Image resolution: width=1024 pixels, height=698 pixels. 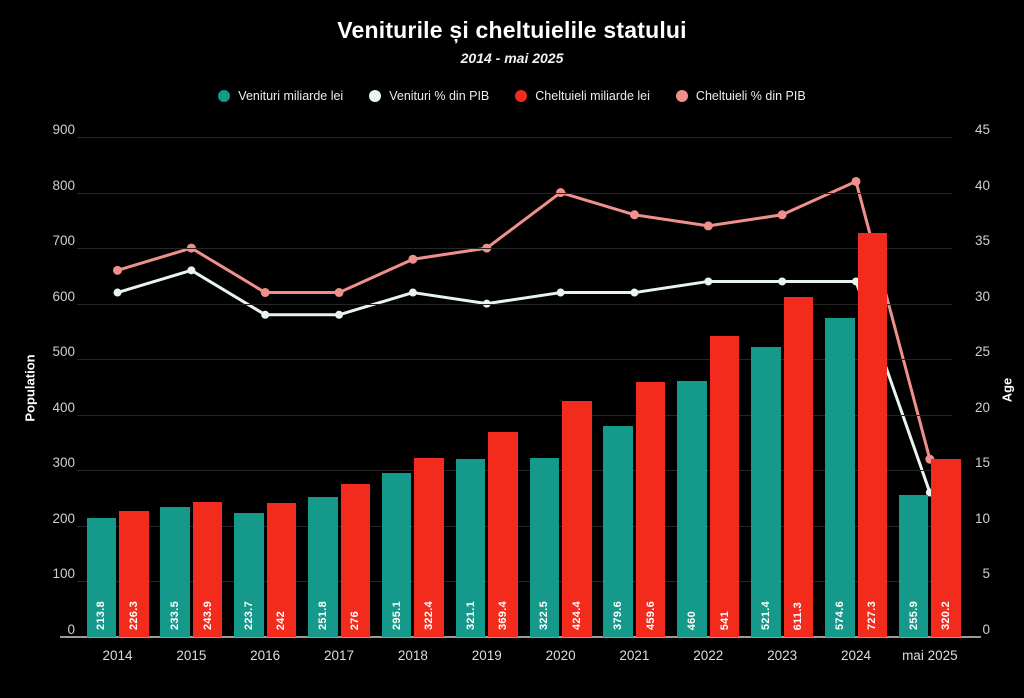 I want to click on x-axis-label: mai 2025, so click(x=930, y=655).